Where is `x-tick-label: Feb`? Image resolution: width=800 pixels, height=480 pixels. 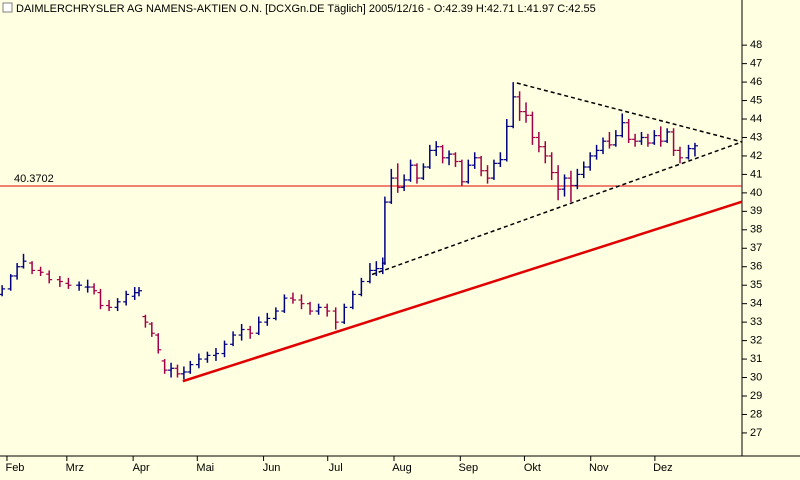
x-tick-label: Feb is located at coordinates (14, 468).